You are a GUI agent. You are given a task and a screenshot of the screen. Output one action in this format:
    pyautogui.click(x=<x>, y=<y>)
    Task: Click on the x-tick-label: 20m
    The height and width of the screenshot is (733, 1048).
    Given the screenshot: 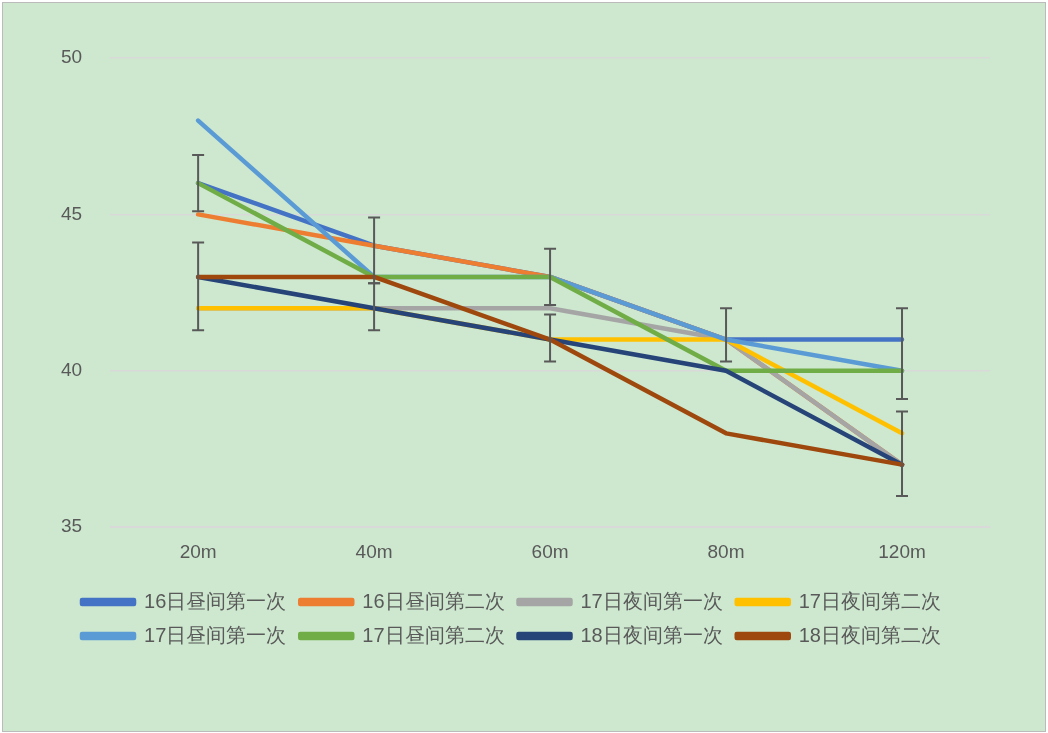 What is the action you would take?
    pyautogui.click(x=198, y=551)
    